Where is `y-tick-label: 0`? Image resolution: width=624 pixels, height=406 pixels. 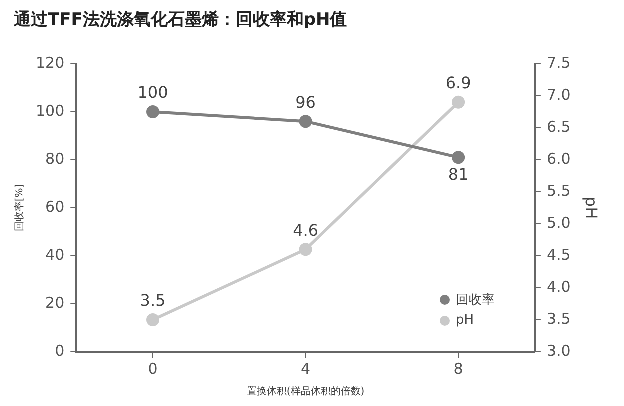 y-tick-label: 0 is located at coordinates (60, 351).